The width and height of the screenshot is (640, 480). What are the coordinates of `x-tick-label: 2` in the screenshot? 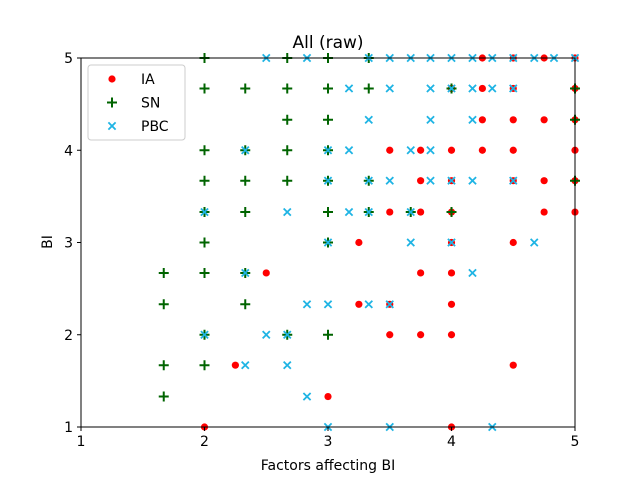 It's located at (204, 442).